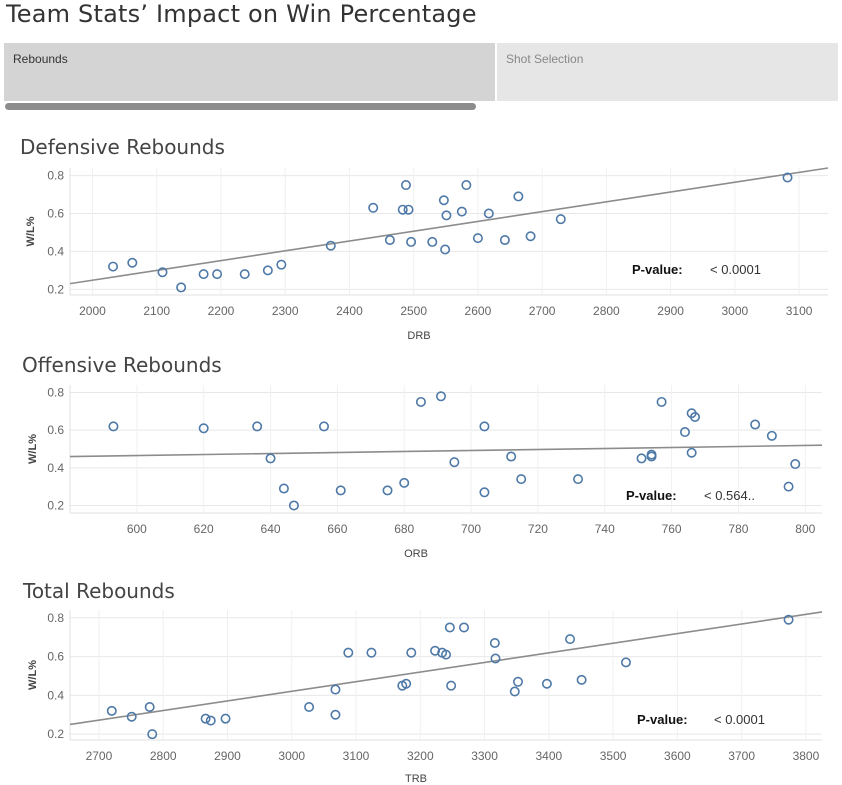 The height and width of the screenshot is (785, 842). I want to click on x-tick-label: 640, so click(271, 529).